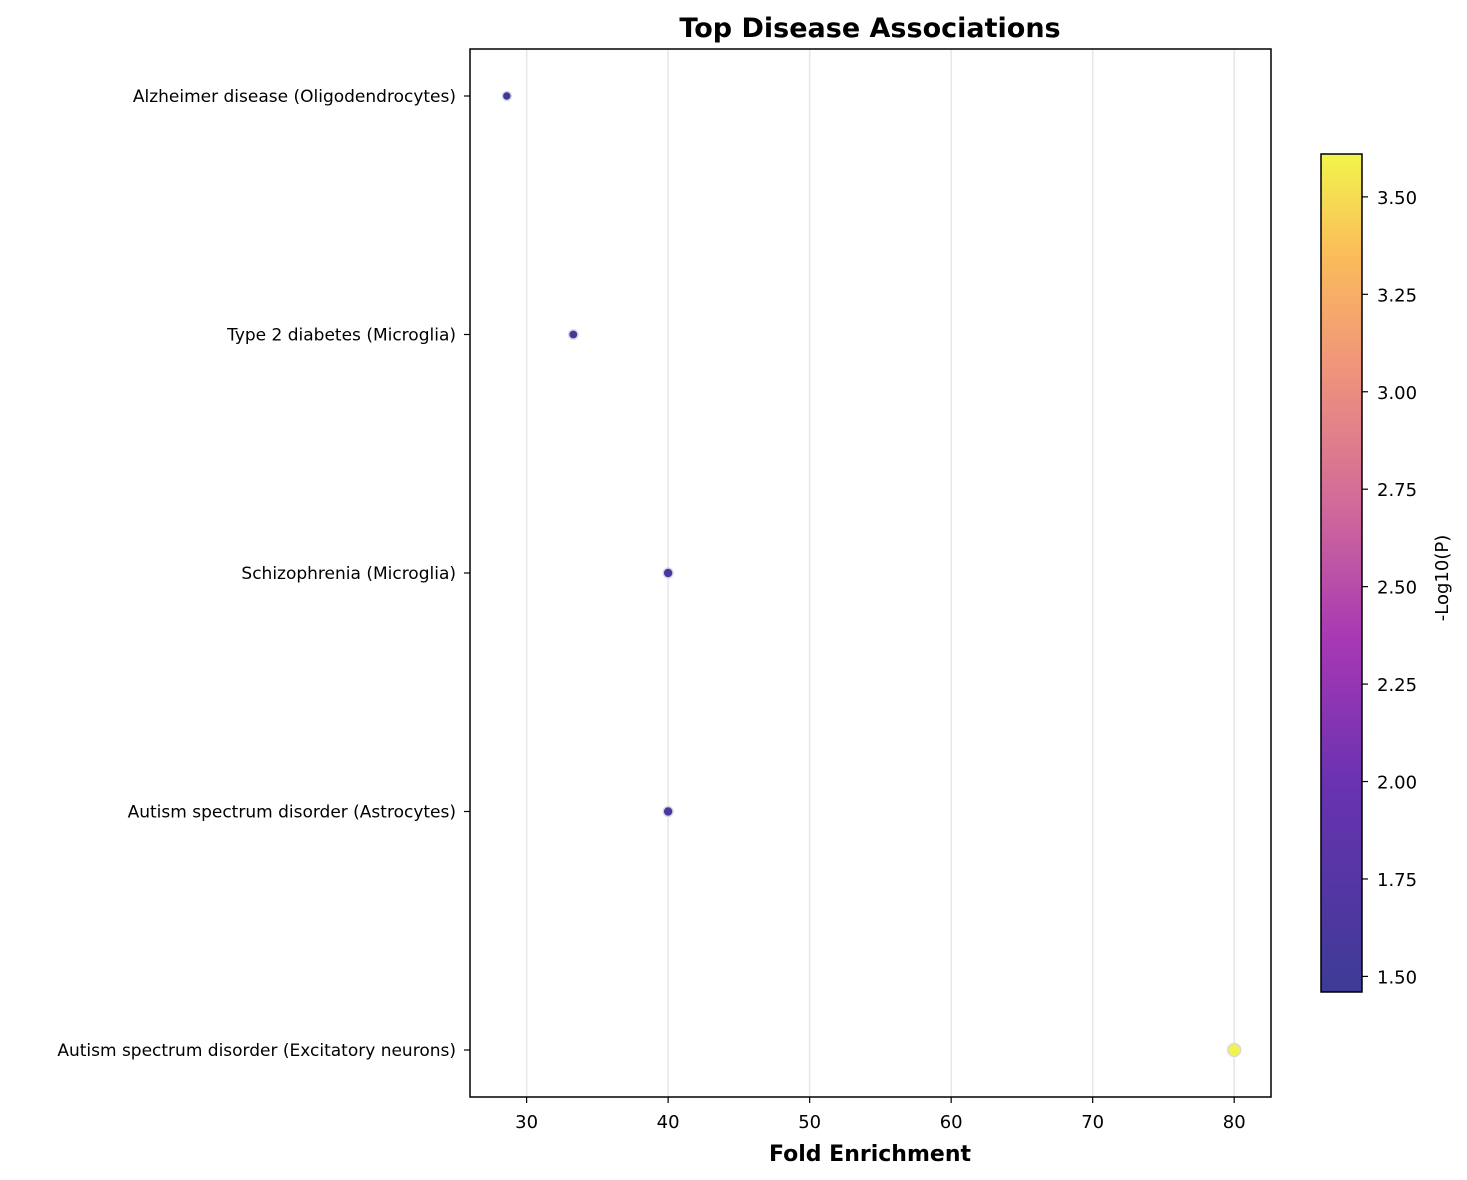 The image size is (1467, 1180). What do you see at coordinates (869, 28) in the screenshot?
I see `chart-title: Top Disease Associations` at bounding box center [869, 28].